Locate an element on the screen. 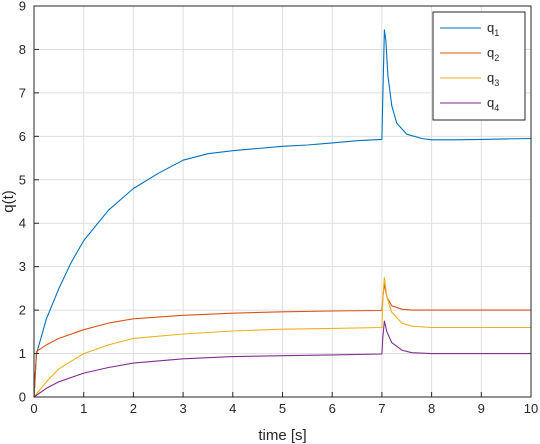 The image size is (540, 444). legend-subscript: 2 is located at coordinates (496, 58).